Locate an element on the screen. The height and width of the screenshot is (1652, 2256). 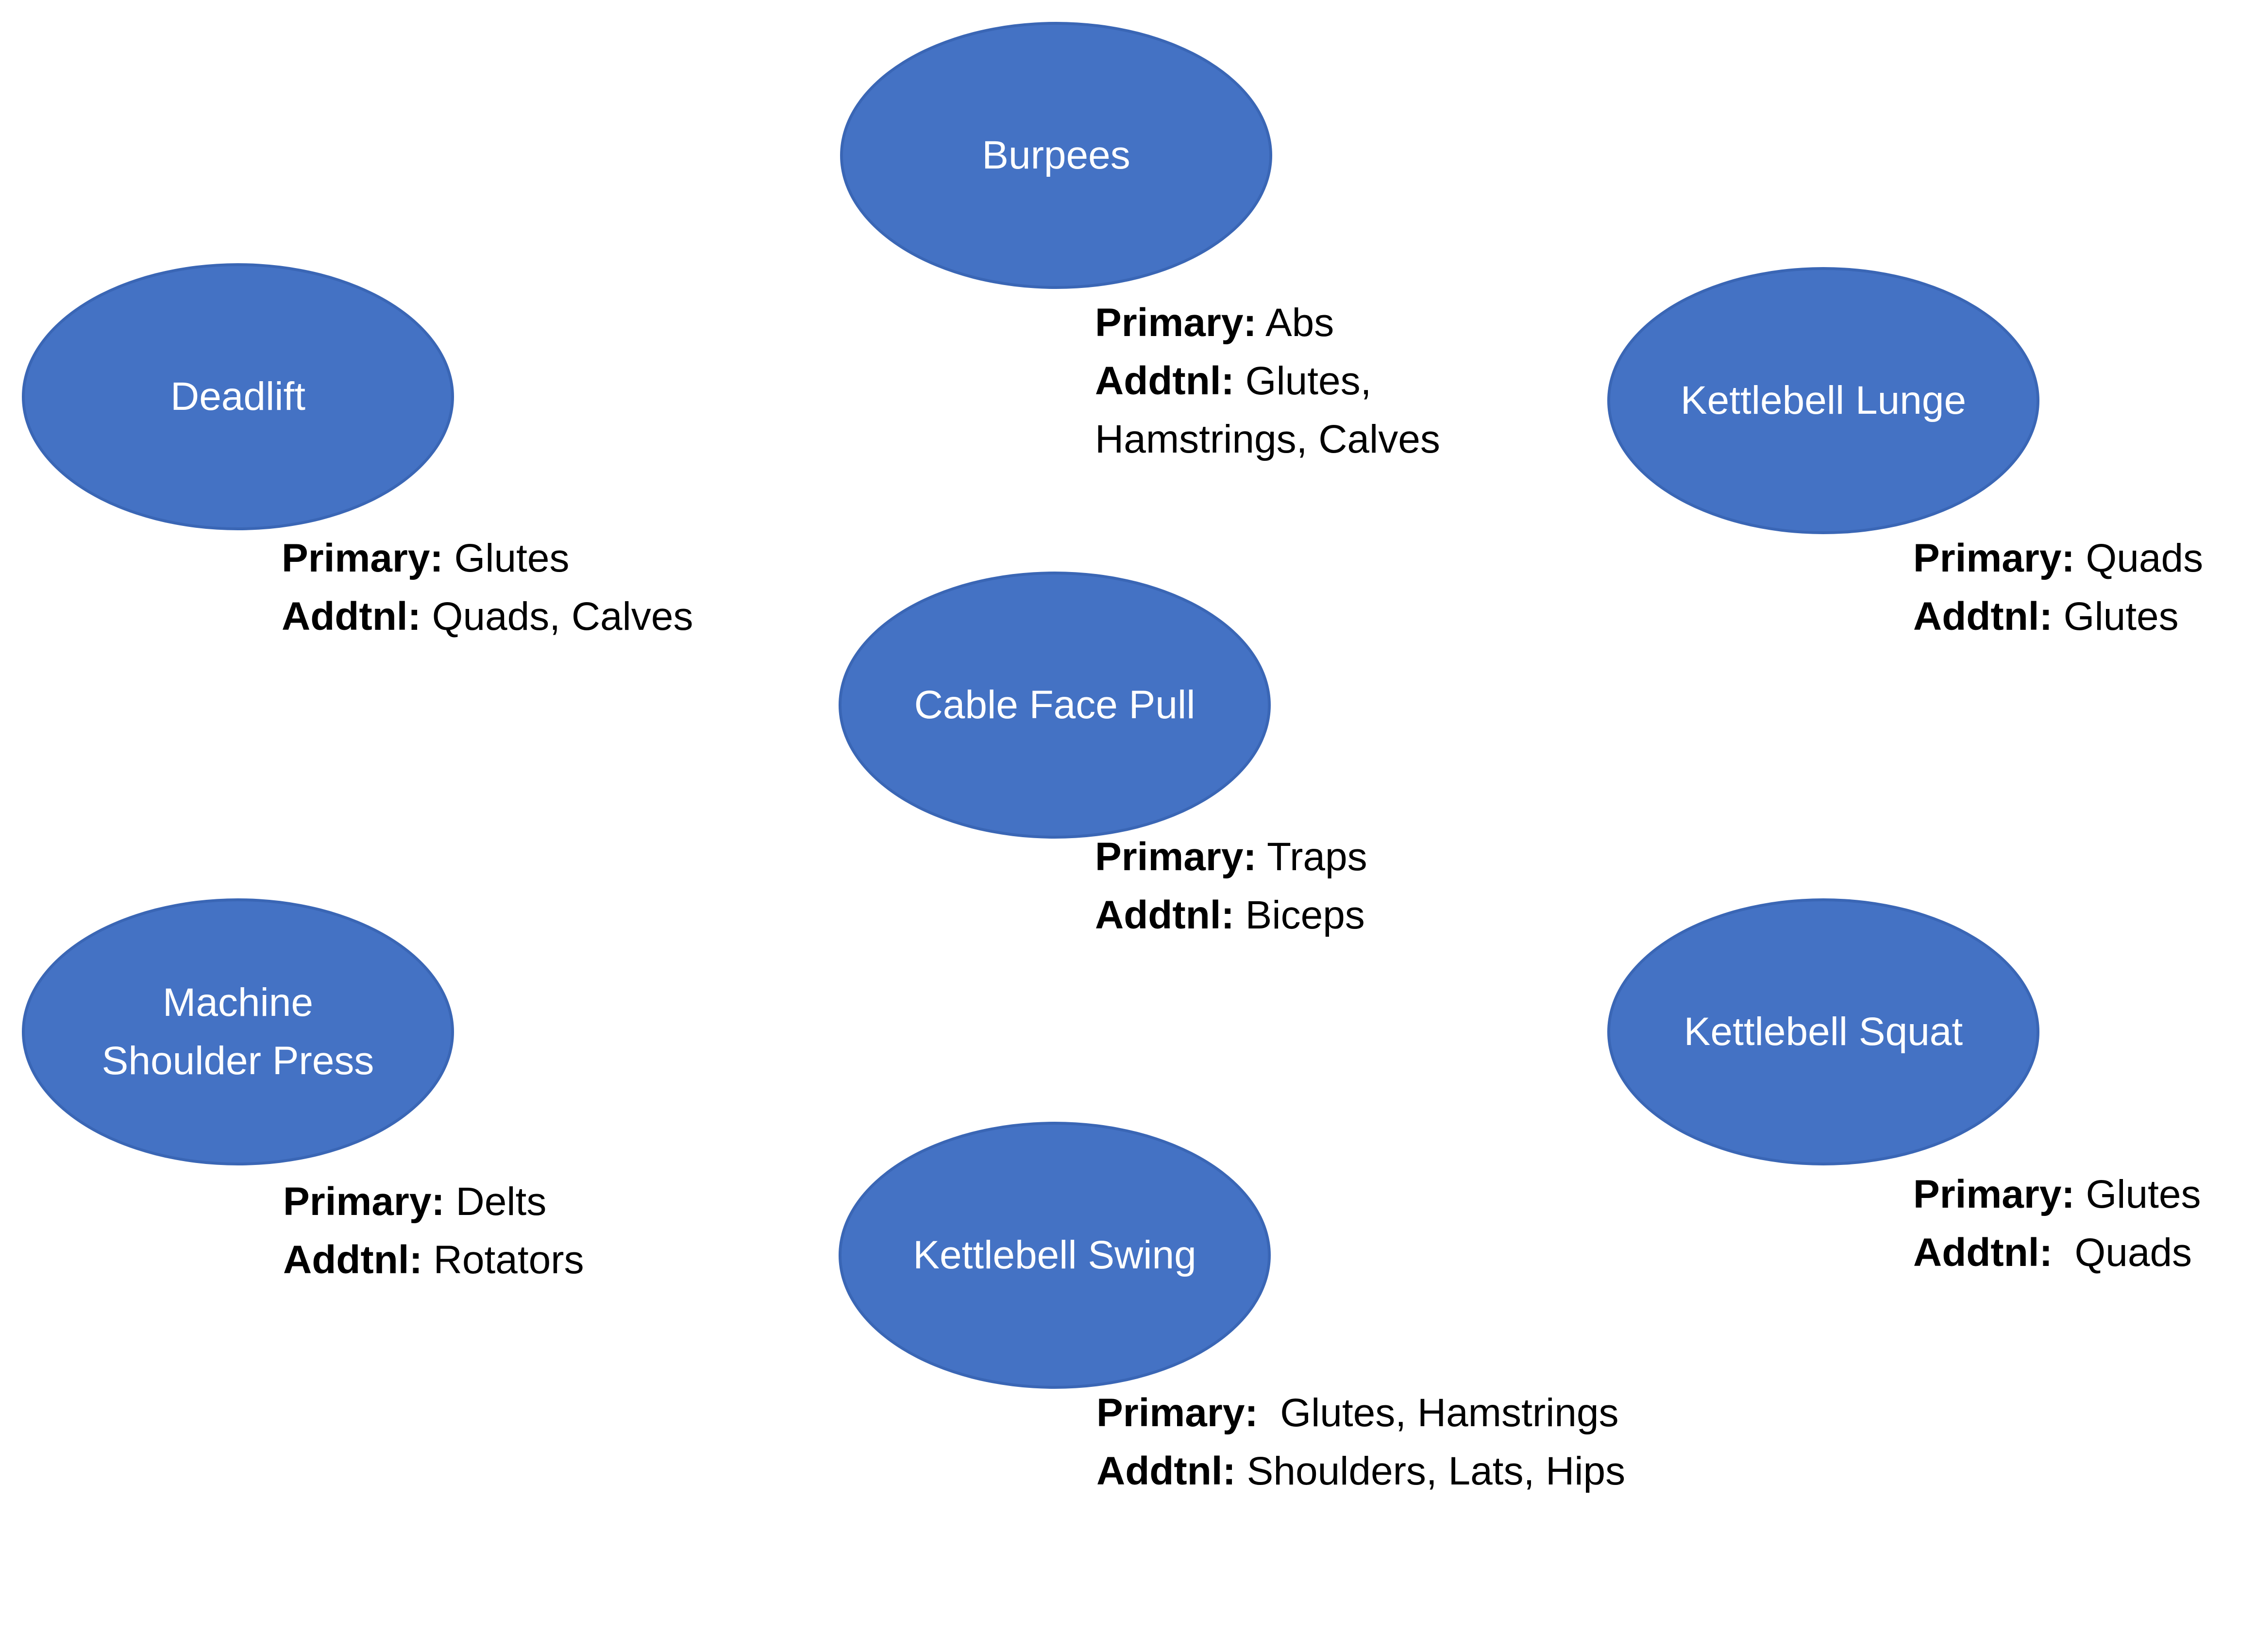
primary-line: Primary: Delts is located at coordinates (433, 1202).